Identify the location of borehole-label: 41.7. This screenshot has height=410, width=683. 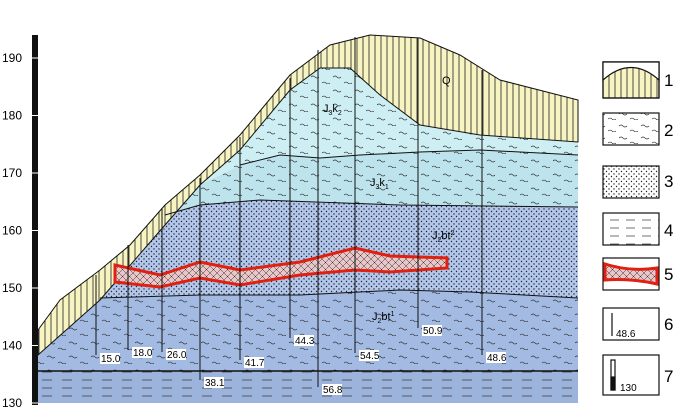
(255, 363).